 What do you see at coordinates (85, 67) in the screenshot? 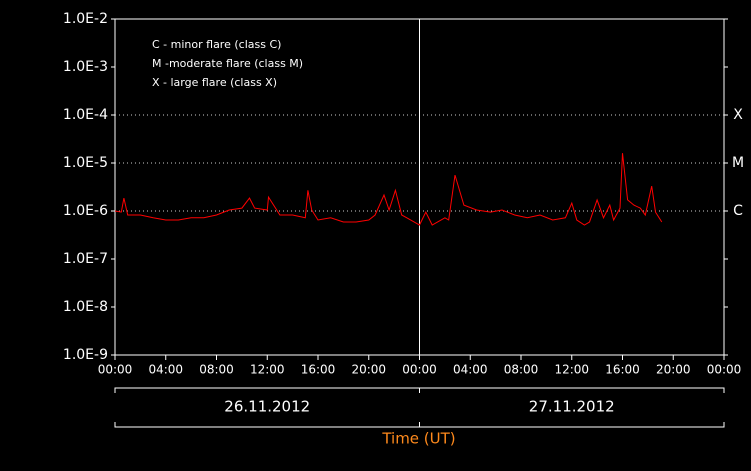
I see `y-tick-label: 1.0E-3` at bounding box center [85, 67].